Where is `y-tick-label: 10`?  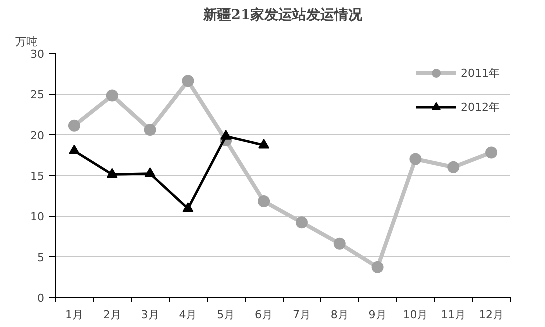 y-tick-label: 10 is located at coordinates (37, 217).